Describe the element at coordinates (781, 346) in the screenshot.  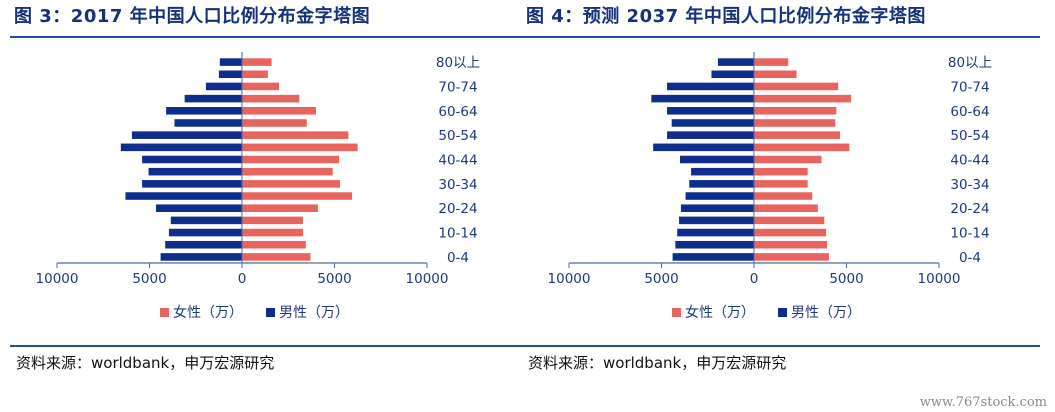
I see `source-rule` at that location.